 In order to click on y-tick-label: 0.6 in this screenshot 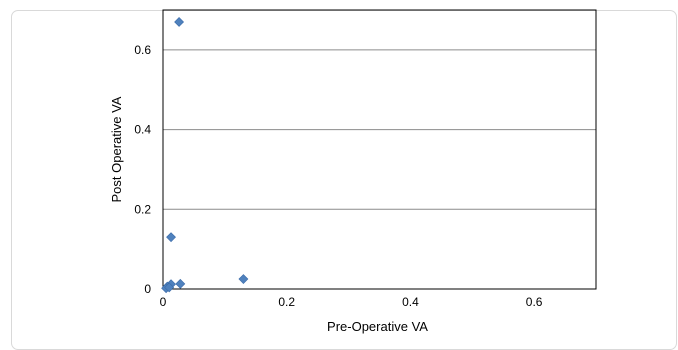, I will do `click(142, 50)`.